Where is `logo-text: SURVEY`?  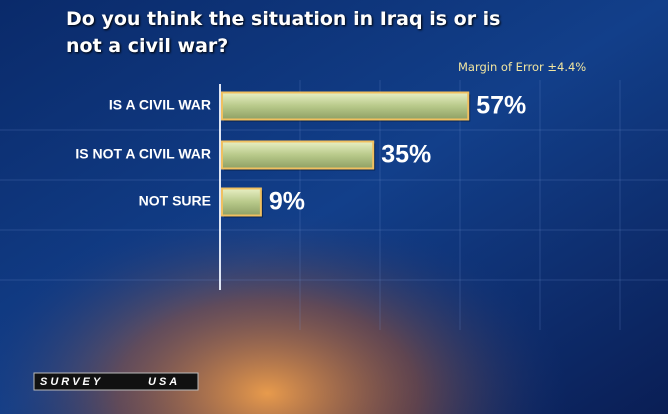
logo-text: SURVEY is located at coordinates (71, 382).